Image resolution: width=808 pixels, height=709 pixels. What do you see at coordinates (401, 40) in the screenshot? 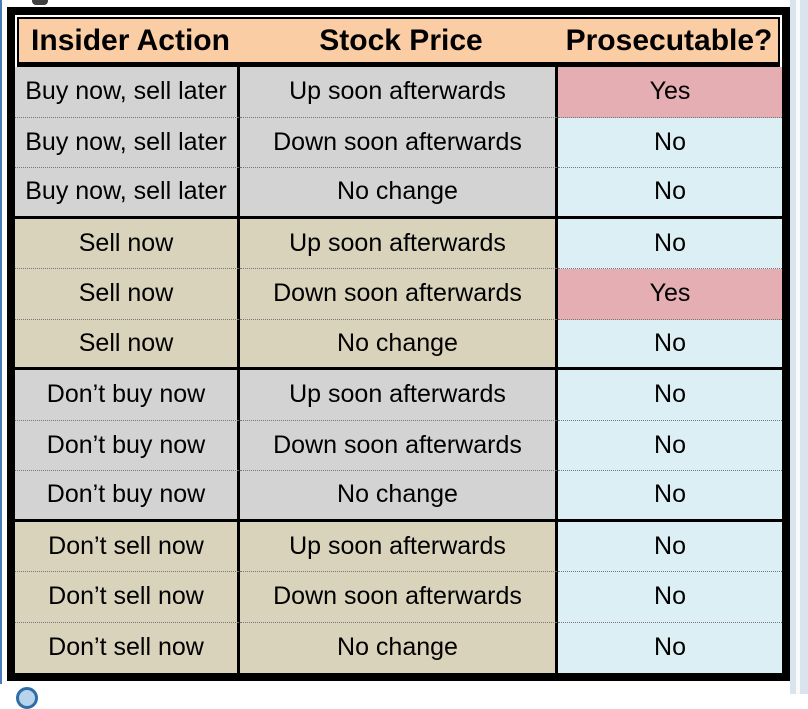
I see `header-stock-price: Stock Price` at bounding box center [401, 40].